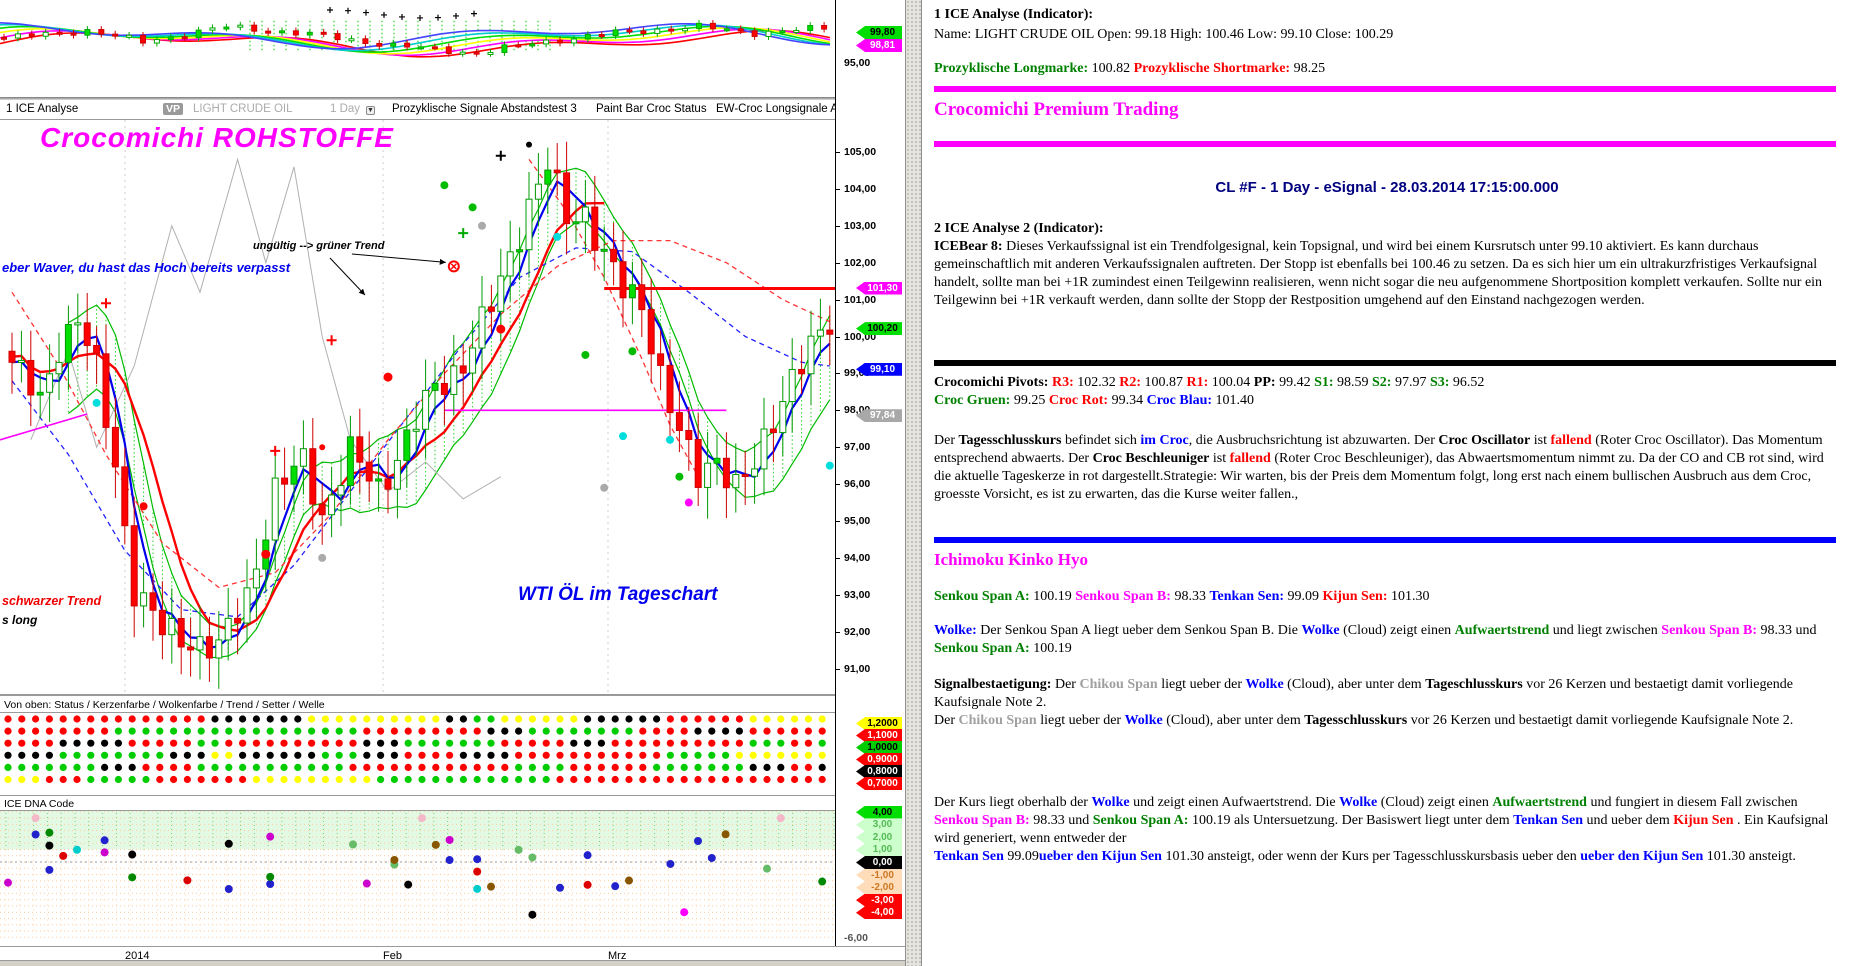 The height and width of the screenshot is (966, 1852). I want to click on price-tick: 103,00, so click(860, 225).